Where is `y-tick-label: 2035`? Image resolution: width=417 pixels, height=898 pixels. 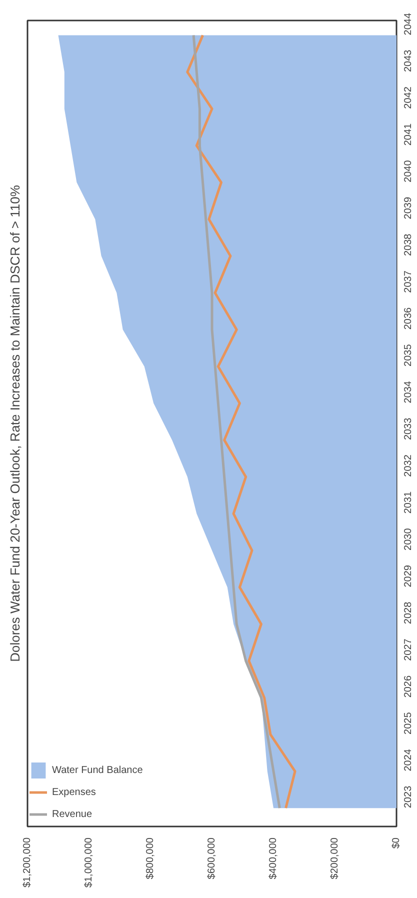 y-tick-label: 2035 is located at coordinates (408, 355).